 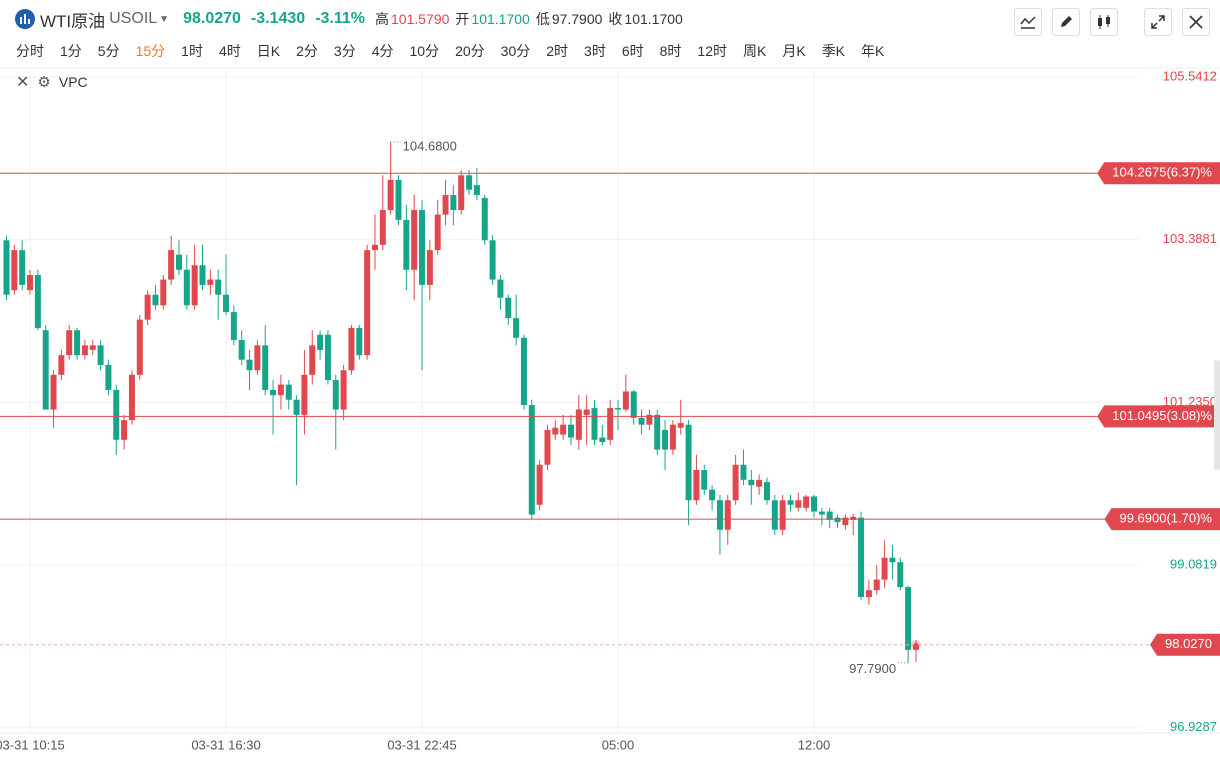 What do you see at coordinates (268, 51) in the screenshot?
I see `interval-tab: 日K` at bounding box center [268, 51].